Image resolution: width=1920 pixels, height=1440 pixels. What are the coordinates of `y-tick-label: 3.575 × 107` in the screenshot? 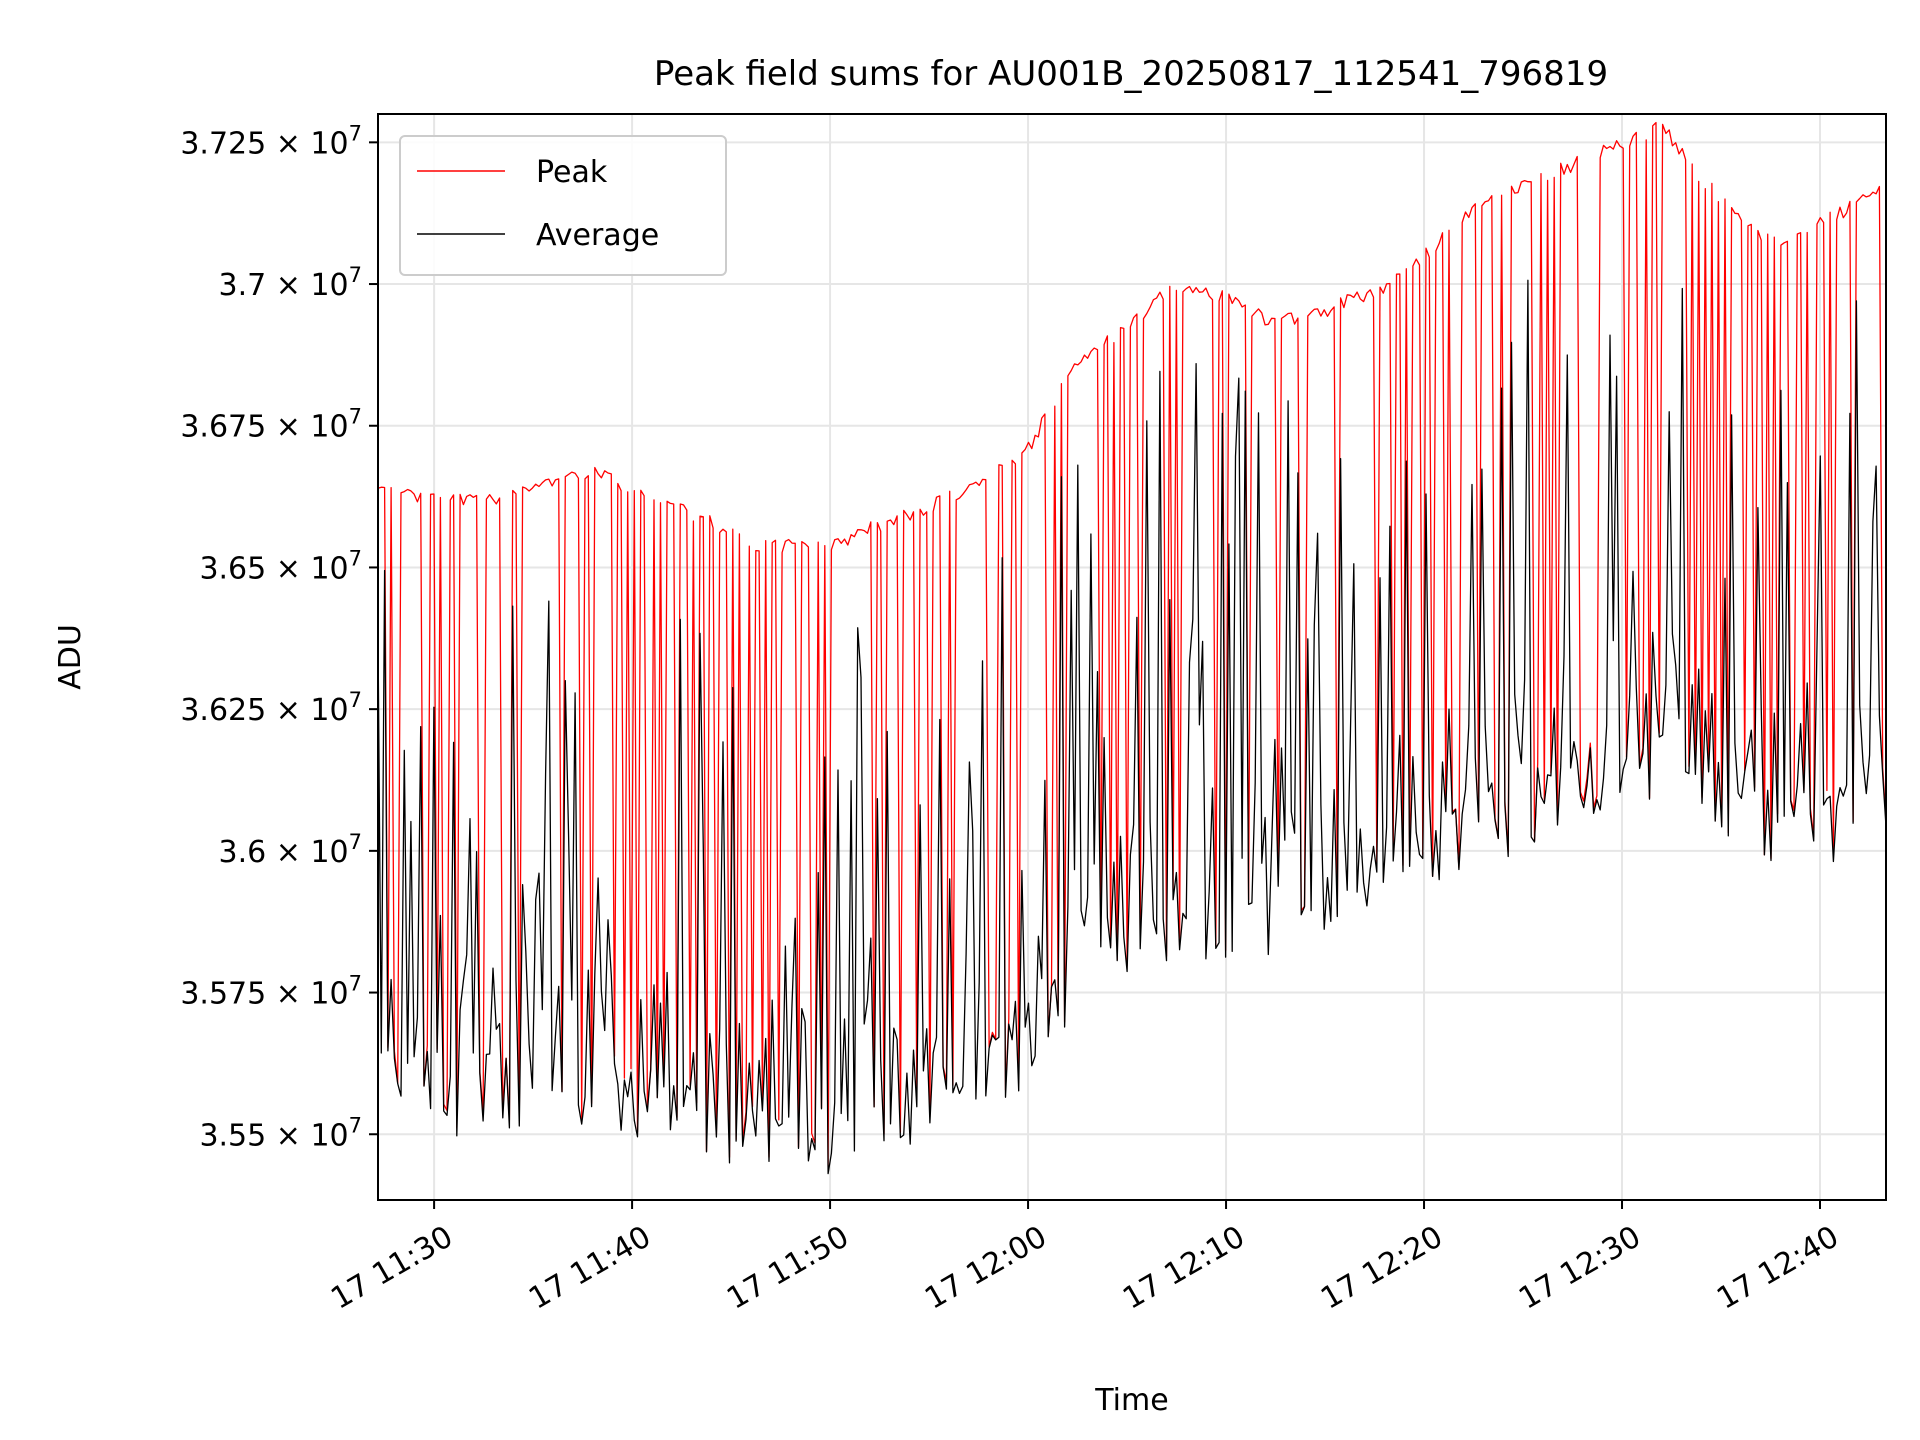 It's located at (271, 992).